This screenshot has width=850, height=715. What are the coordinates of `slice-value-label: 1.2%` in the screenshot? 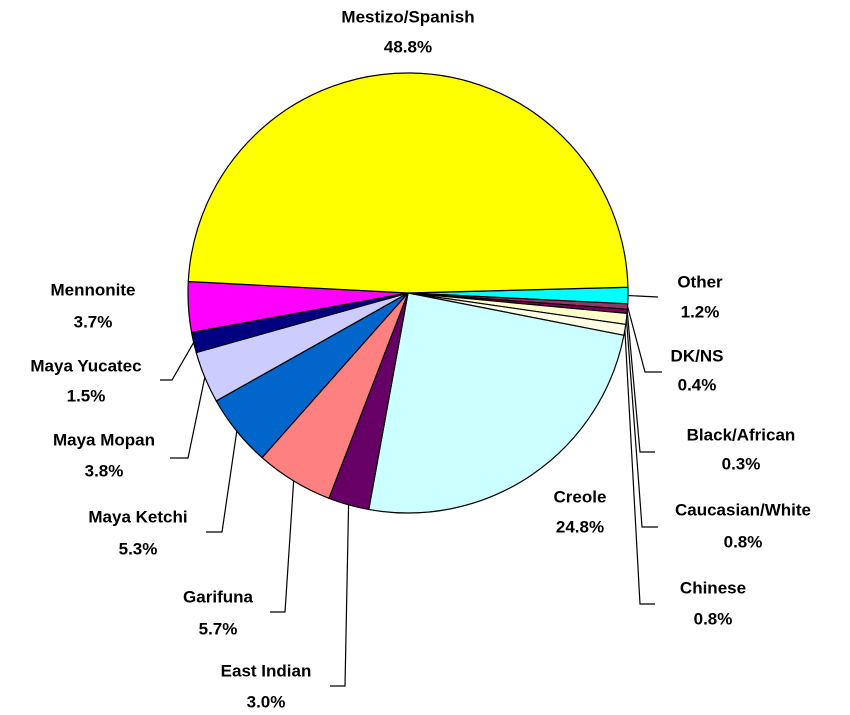 It's located at (700, 311).